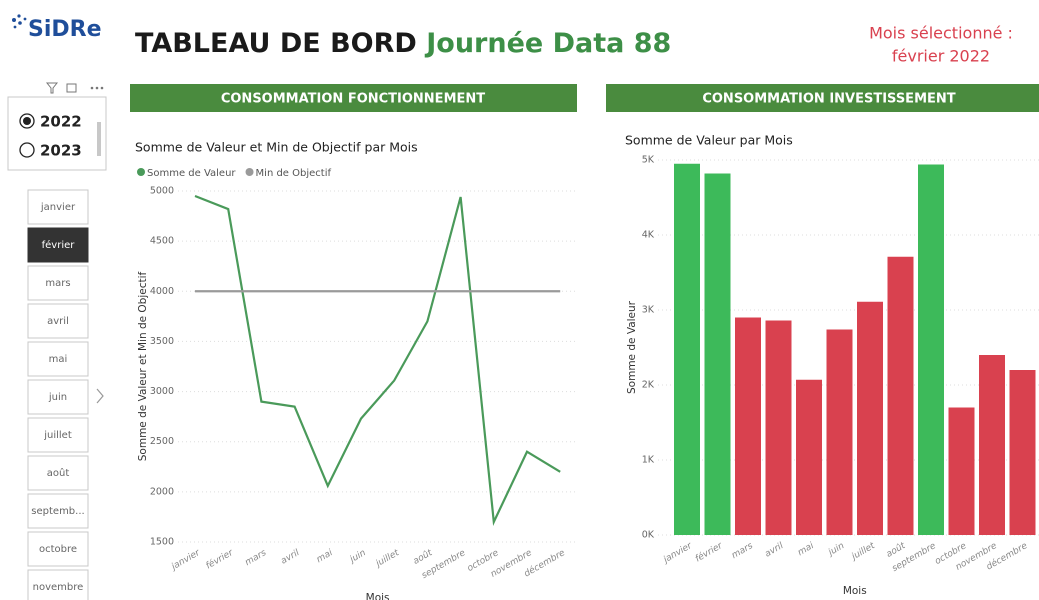 This screenshot has height=600, width=1039. What do you see at coordinates (648, 160) in the screenshot?
I see `y-tick-label: 5K` at bounding box center [648, 160].